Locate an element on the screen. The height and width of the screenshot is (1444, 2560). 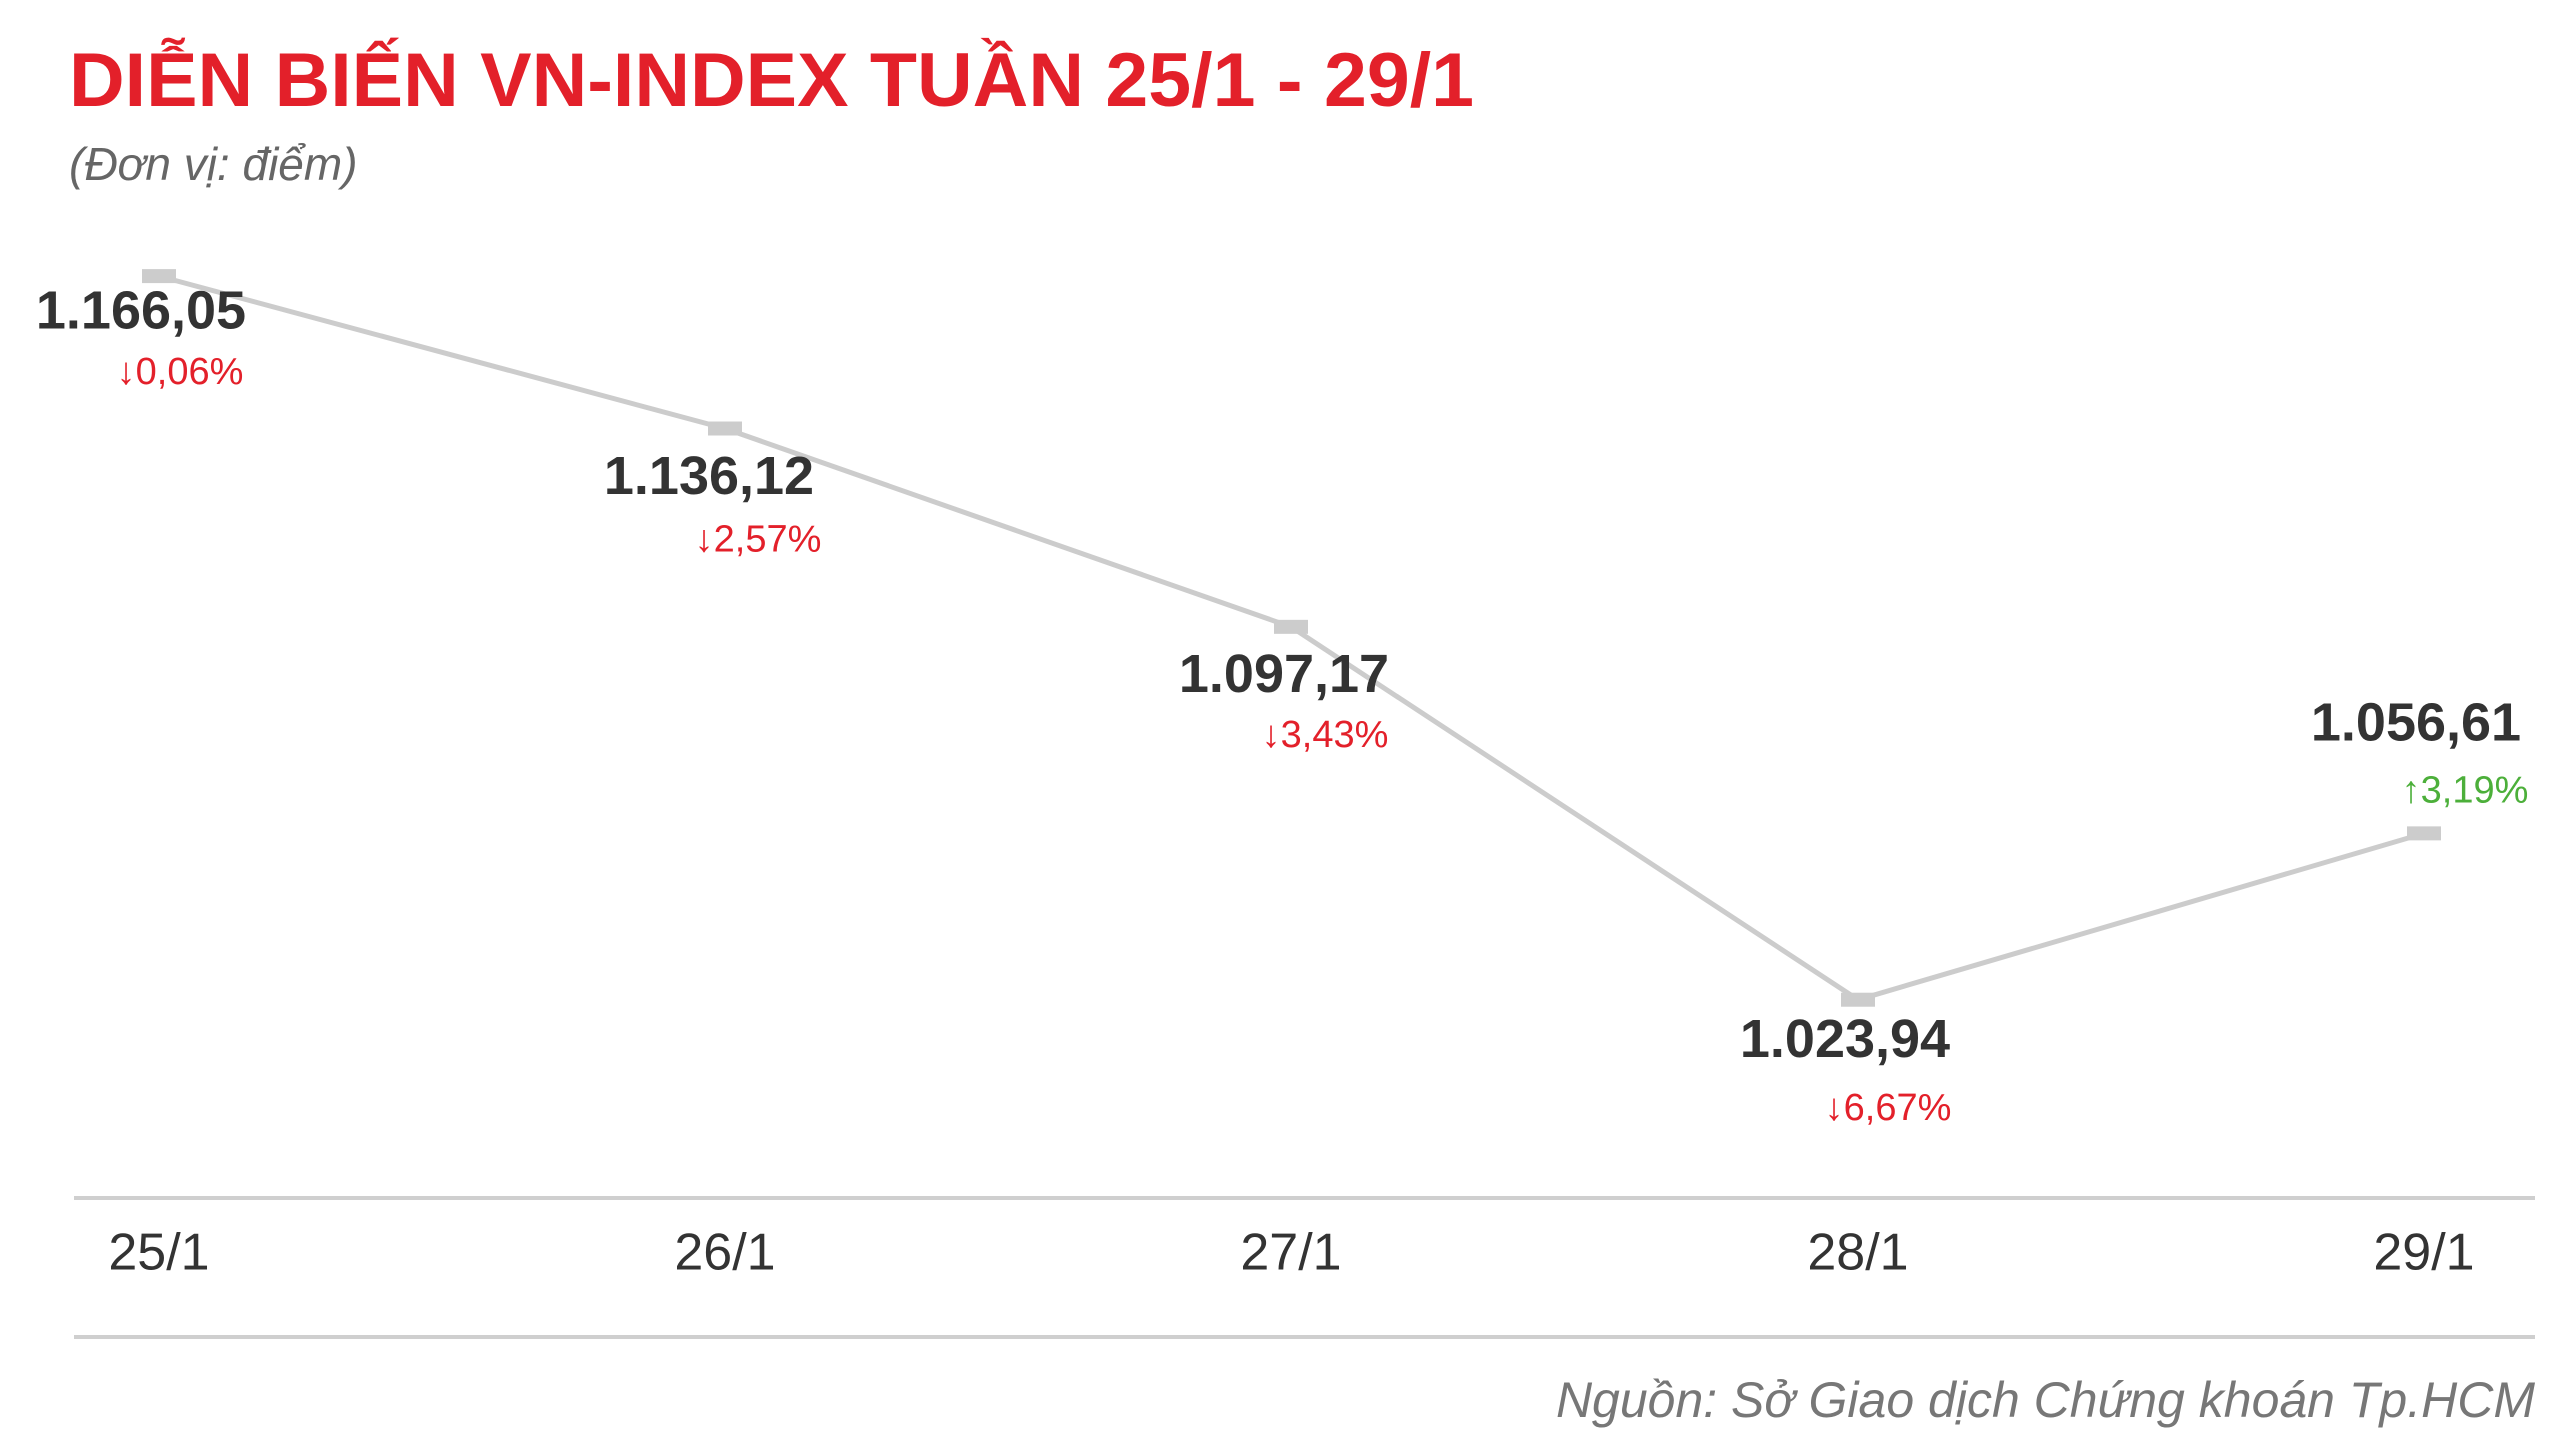
change-label: ↓6,67% is located at coordinates (1888, 1108).